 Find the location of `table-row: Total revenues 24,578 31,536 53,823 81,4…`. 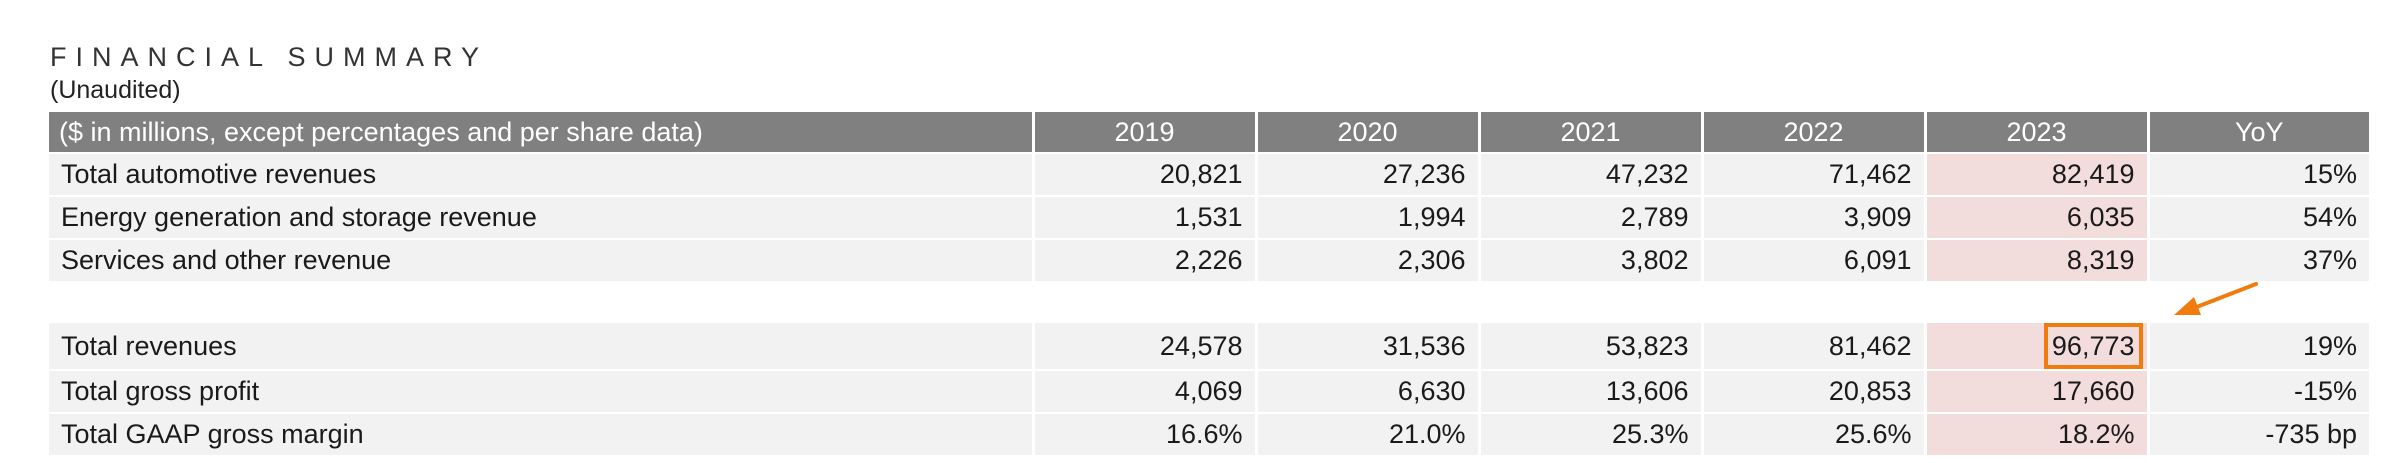

table-row: Total revenues 24,578 31,536 53,823 81,4… is located at coordinates (1209, 345).